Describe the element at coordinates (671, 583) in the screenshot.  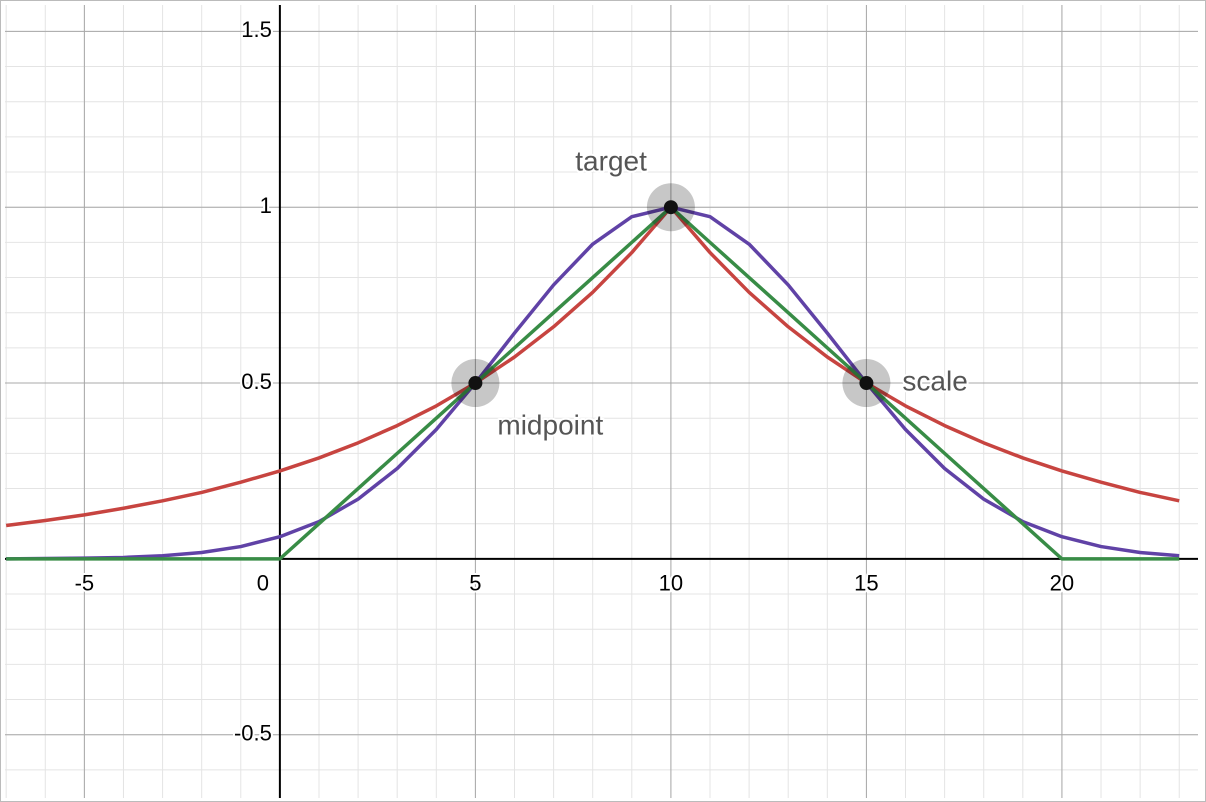
I see `x-tick-label: 10` at that location.